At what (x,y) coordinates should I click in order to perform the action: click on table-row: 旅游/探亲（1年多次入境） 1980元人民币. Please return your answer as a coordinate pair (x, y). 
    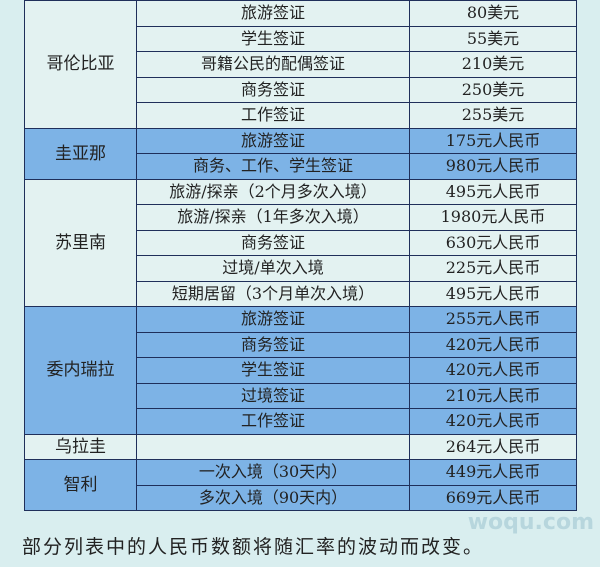
    Looking at the image, I should click on (301, 217).